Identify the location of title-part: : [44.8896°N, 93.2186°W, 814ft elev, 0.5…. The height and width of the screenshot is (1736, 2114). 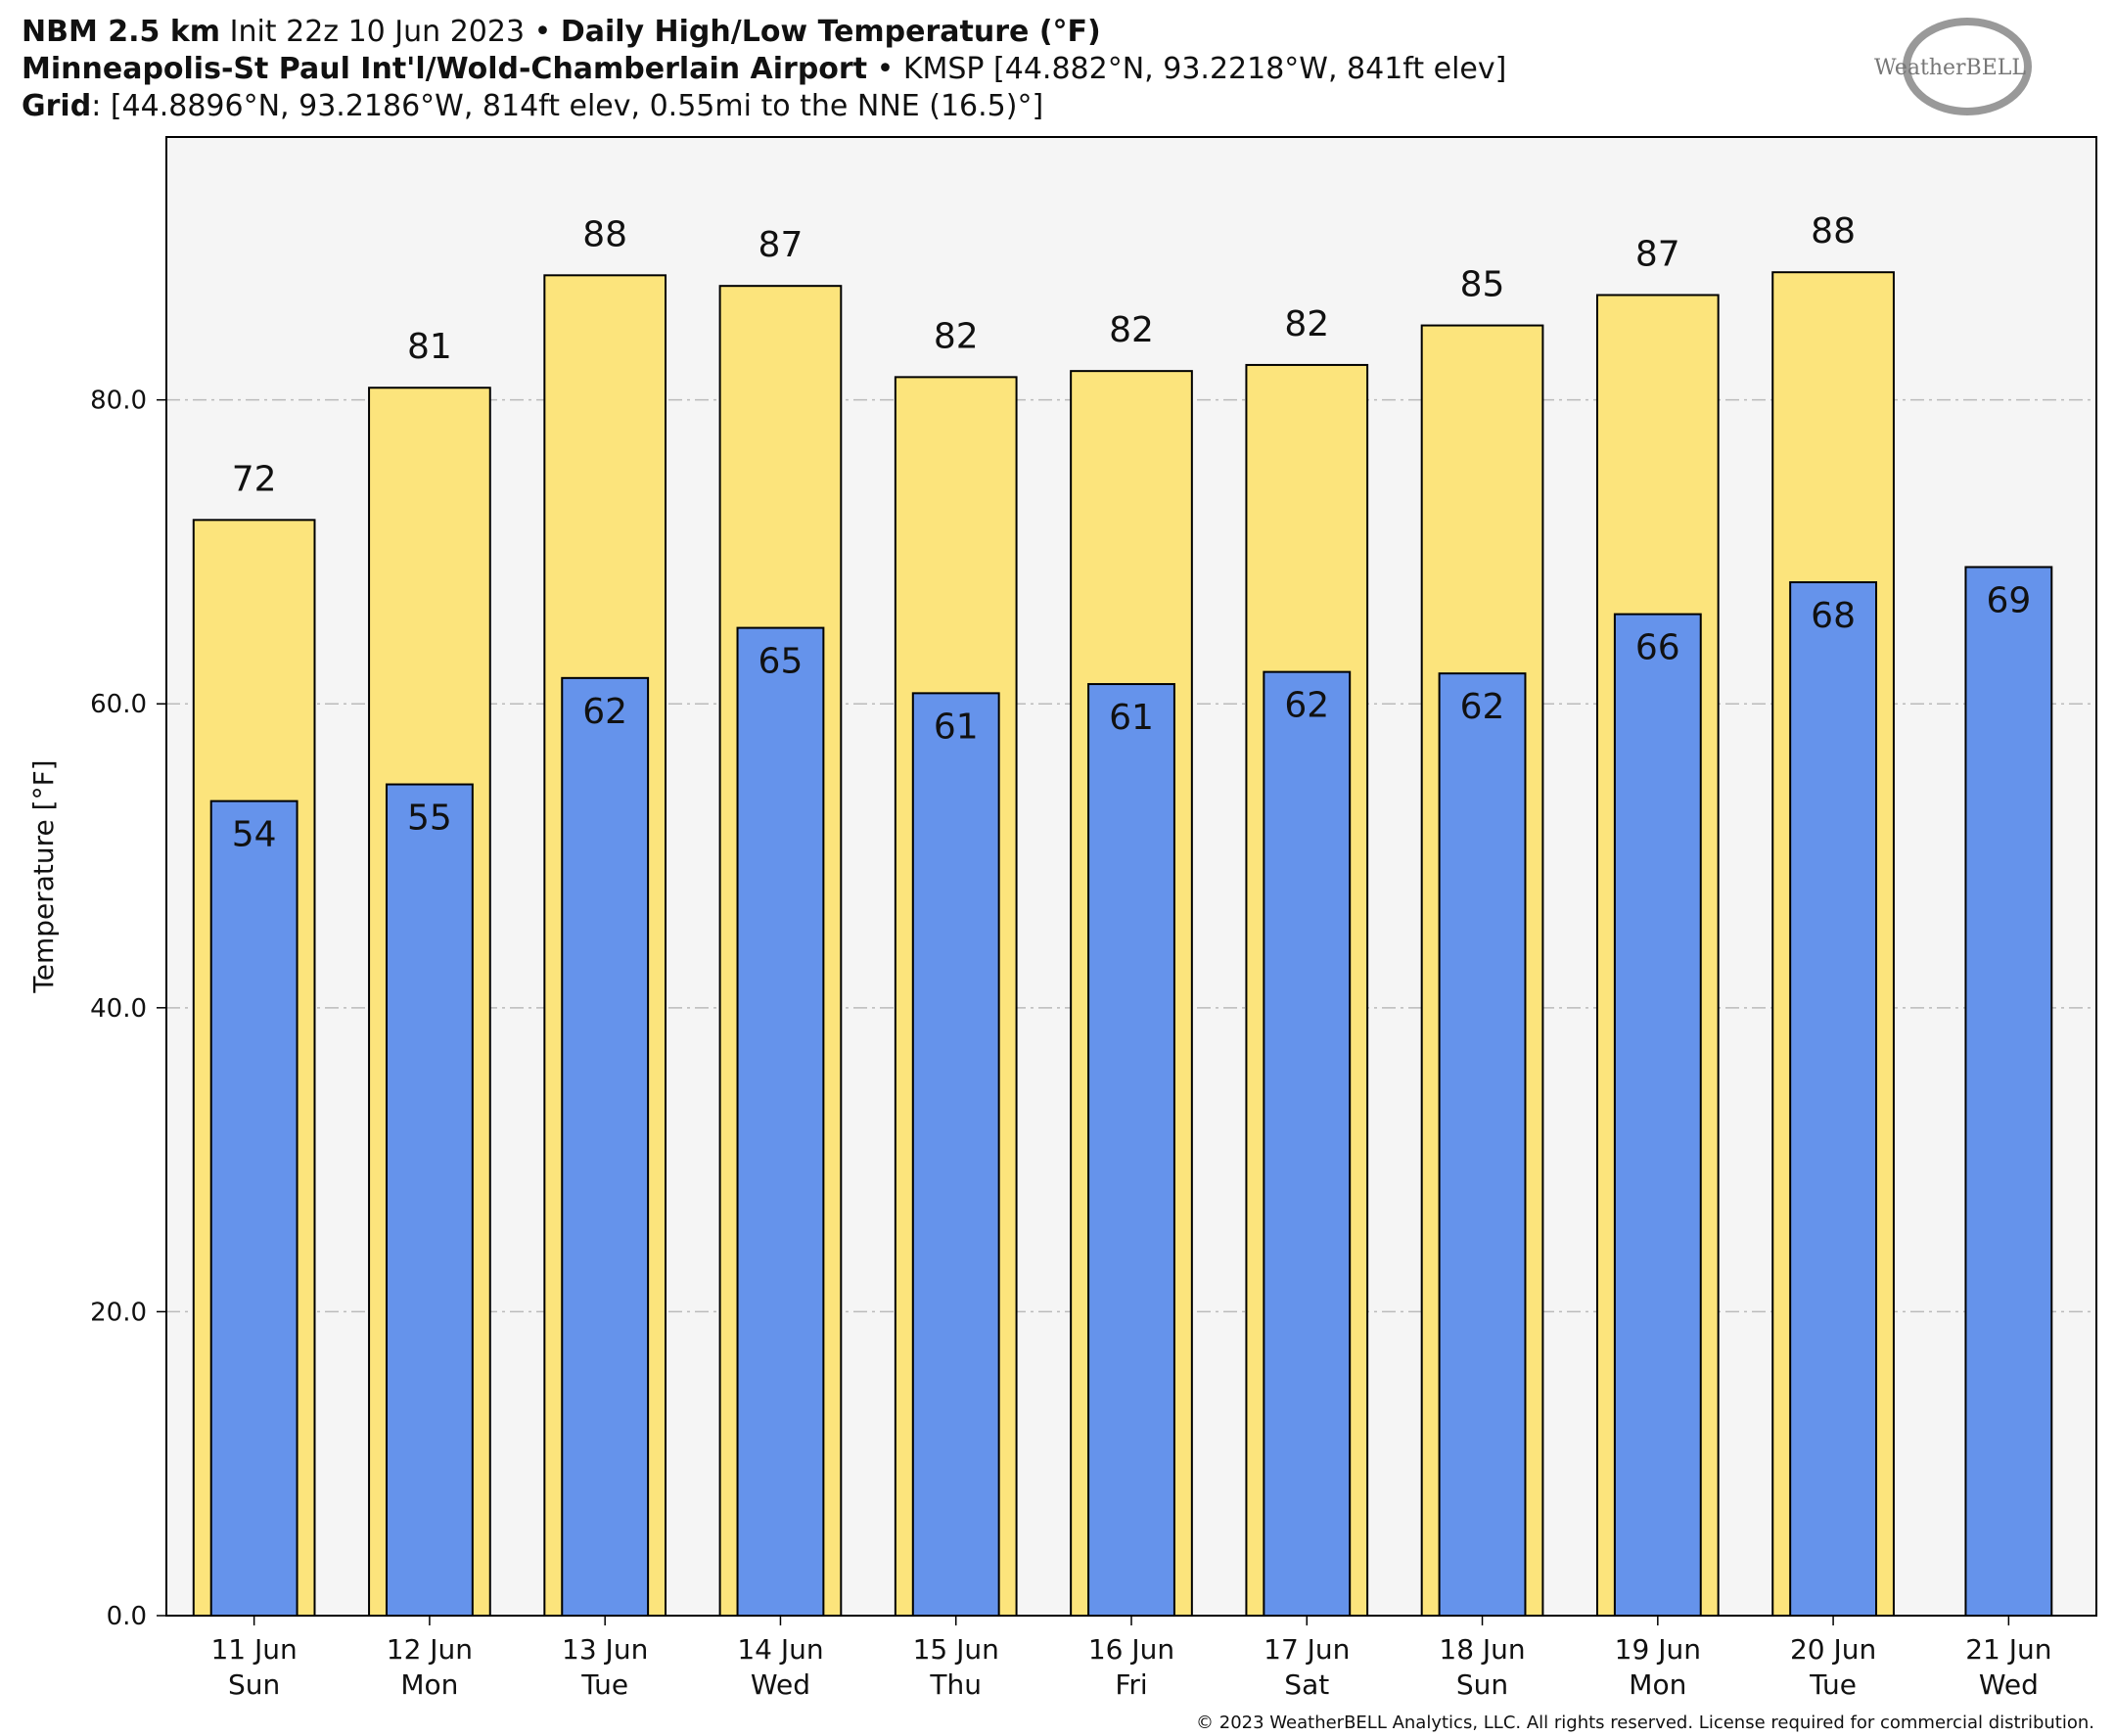
(567, 106).